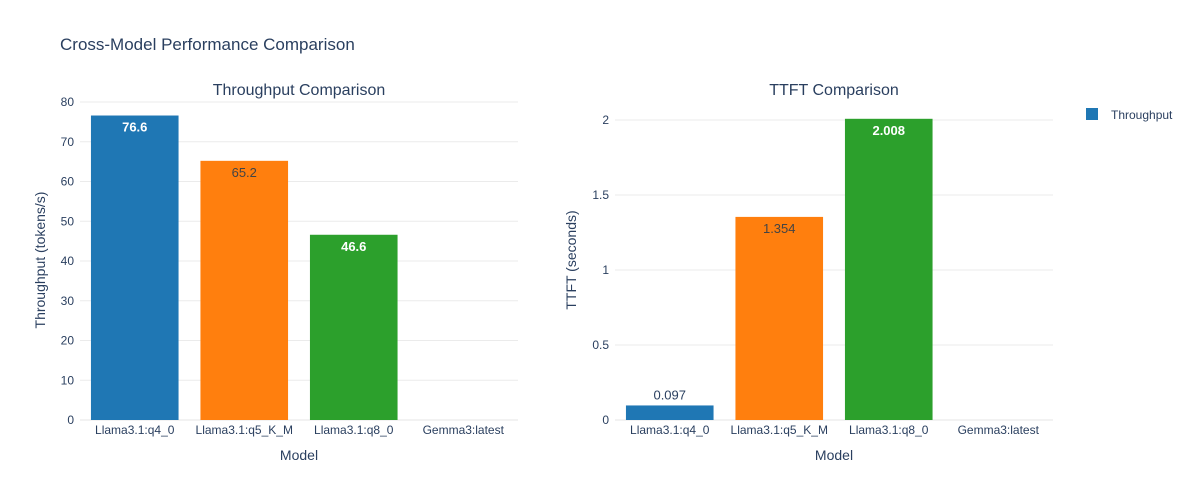  I want to click on ttft-x-tick-label: Llama3.1:q4_0, so click(670, 430).